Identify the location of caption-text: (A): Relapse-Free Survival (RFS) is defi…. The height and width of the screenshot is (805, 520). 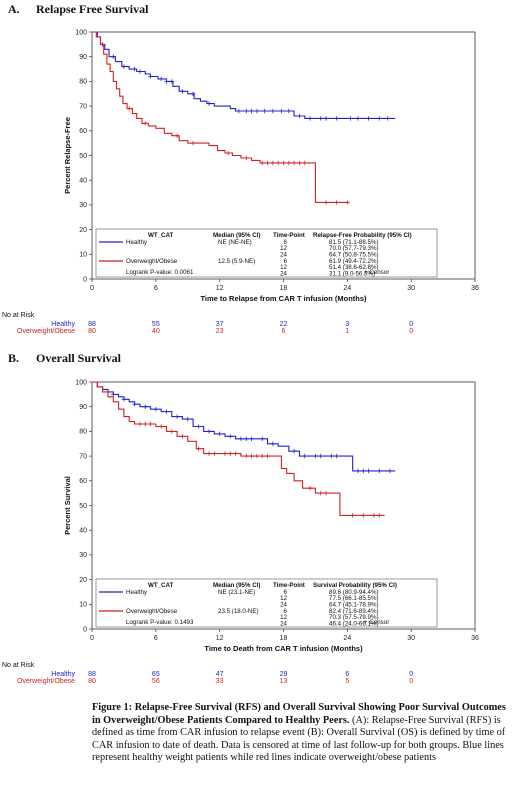
(299, 739).